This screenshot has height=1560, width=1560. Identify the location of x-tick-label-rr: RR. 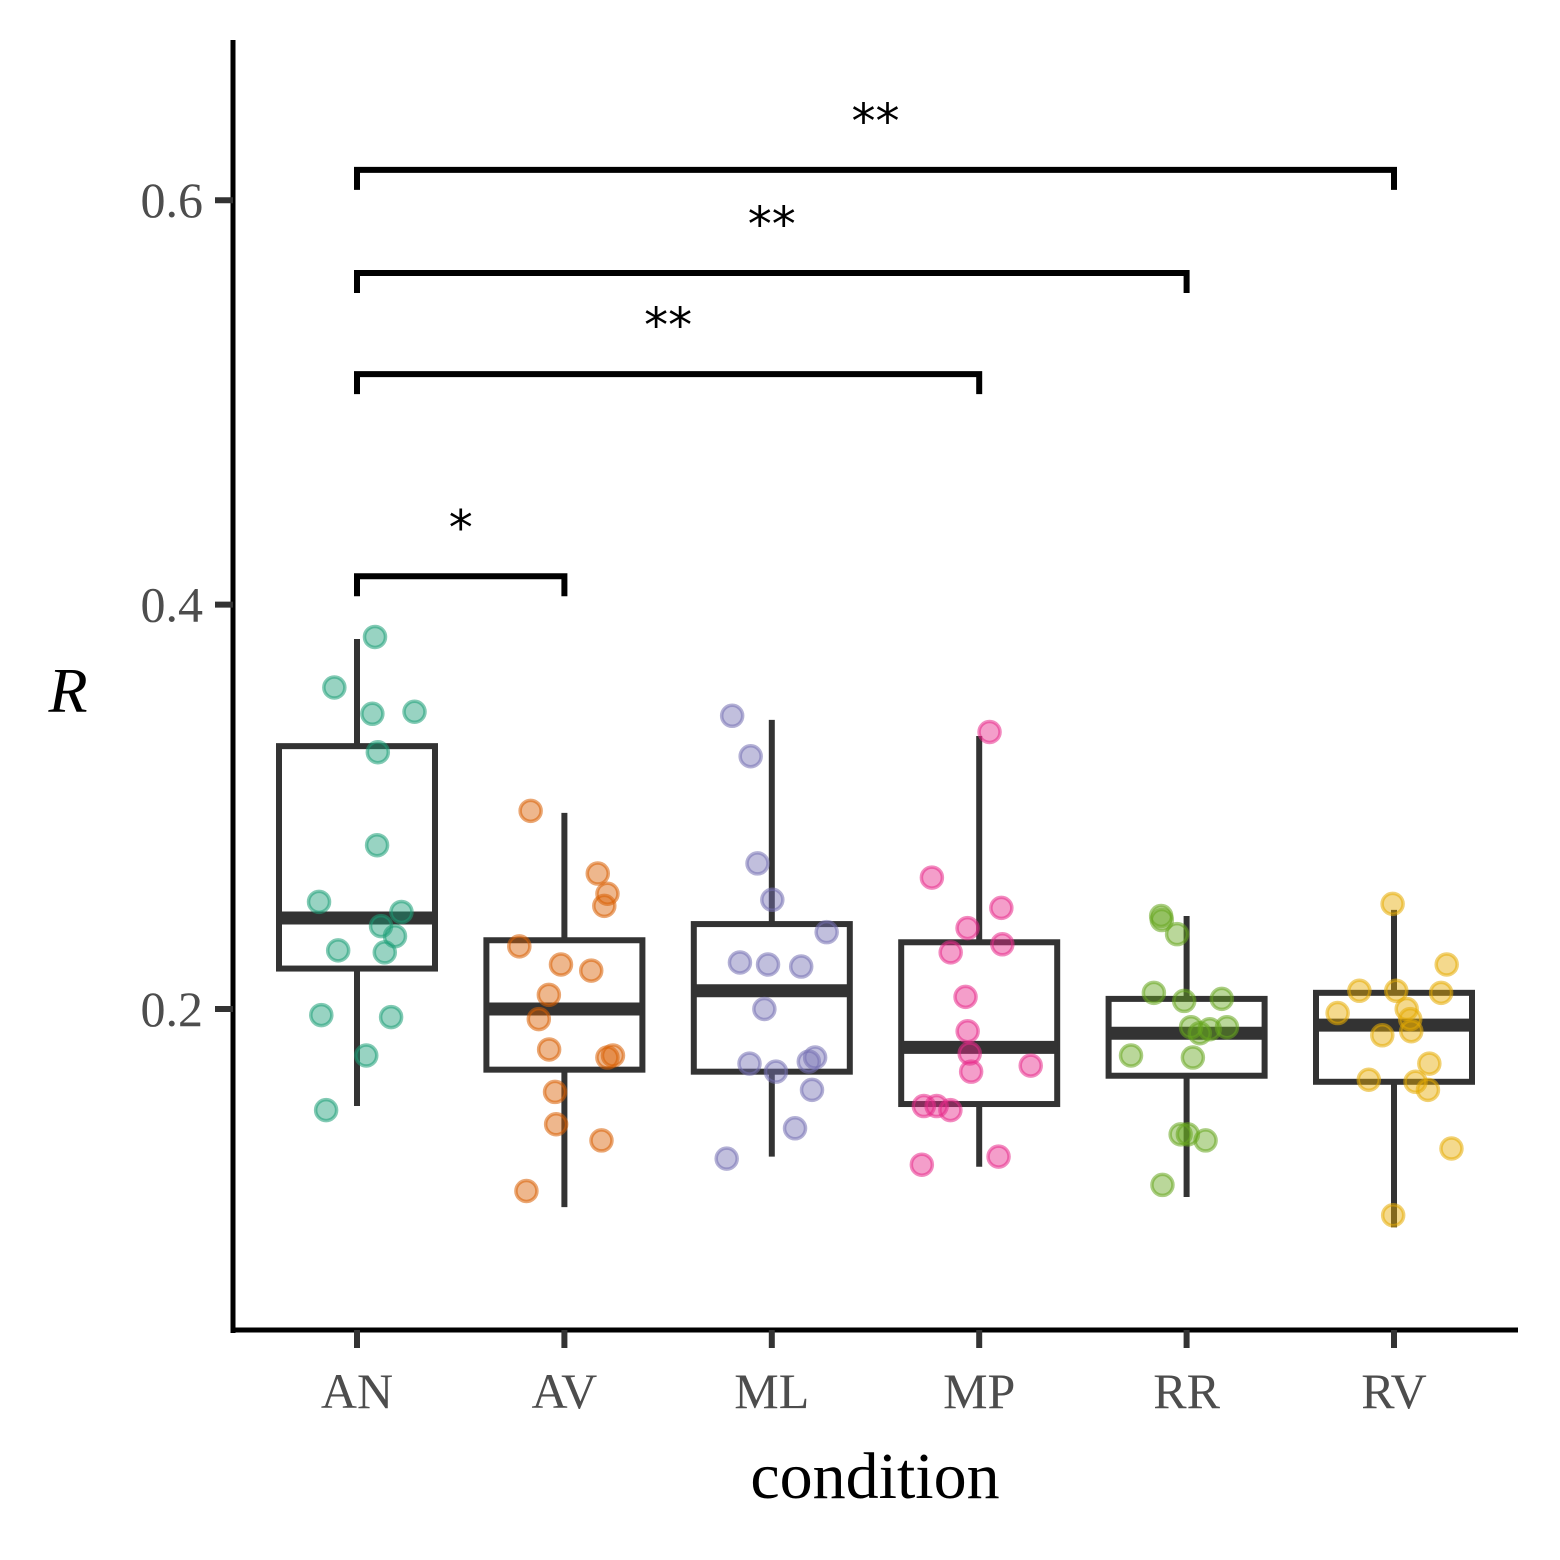
(1186, 1391).